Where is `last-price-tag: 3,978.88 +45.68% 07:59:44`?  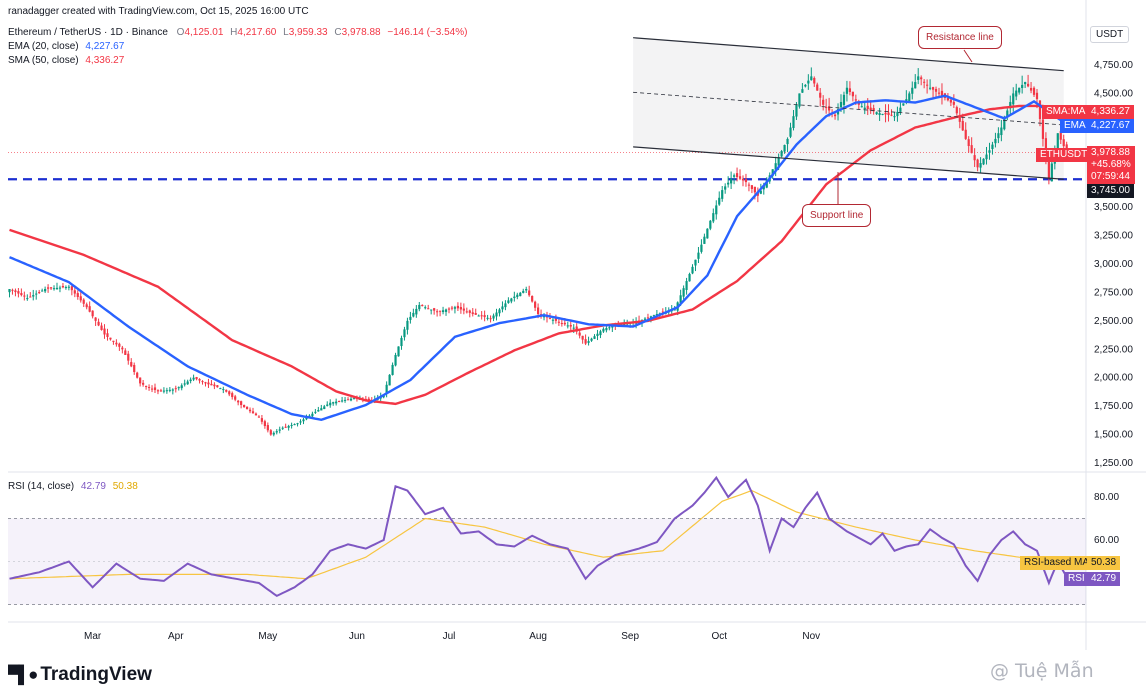
last-price-tag: 3,978.88 +45.68% 07:59:44 is located at coordinates (1111, 165).